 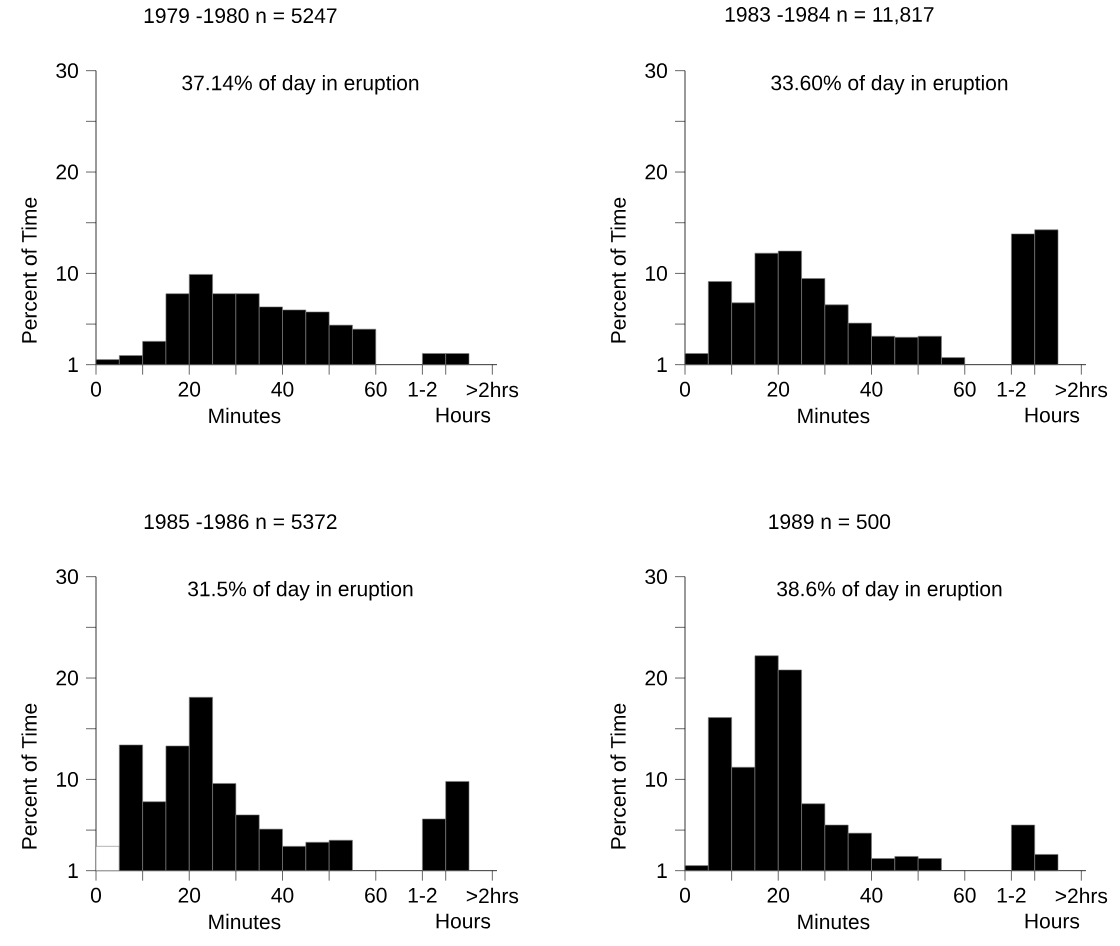 I want to click on chart-subtitle: 37.14% of day in eruption, so click(x=300, y=85).